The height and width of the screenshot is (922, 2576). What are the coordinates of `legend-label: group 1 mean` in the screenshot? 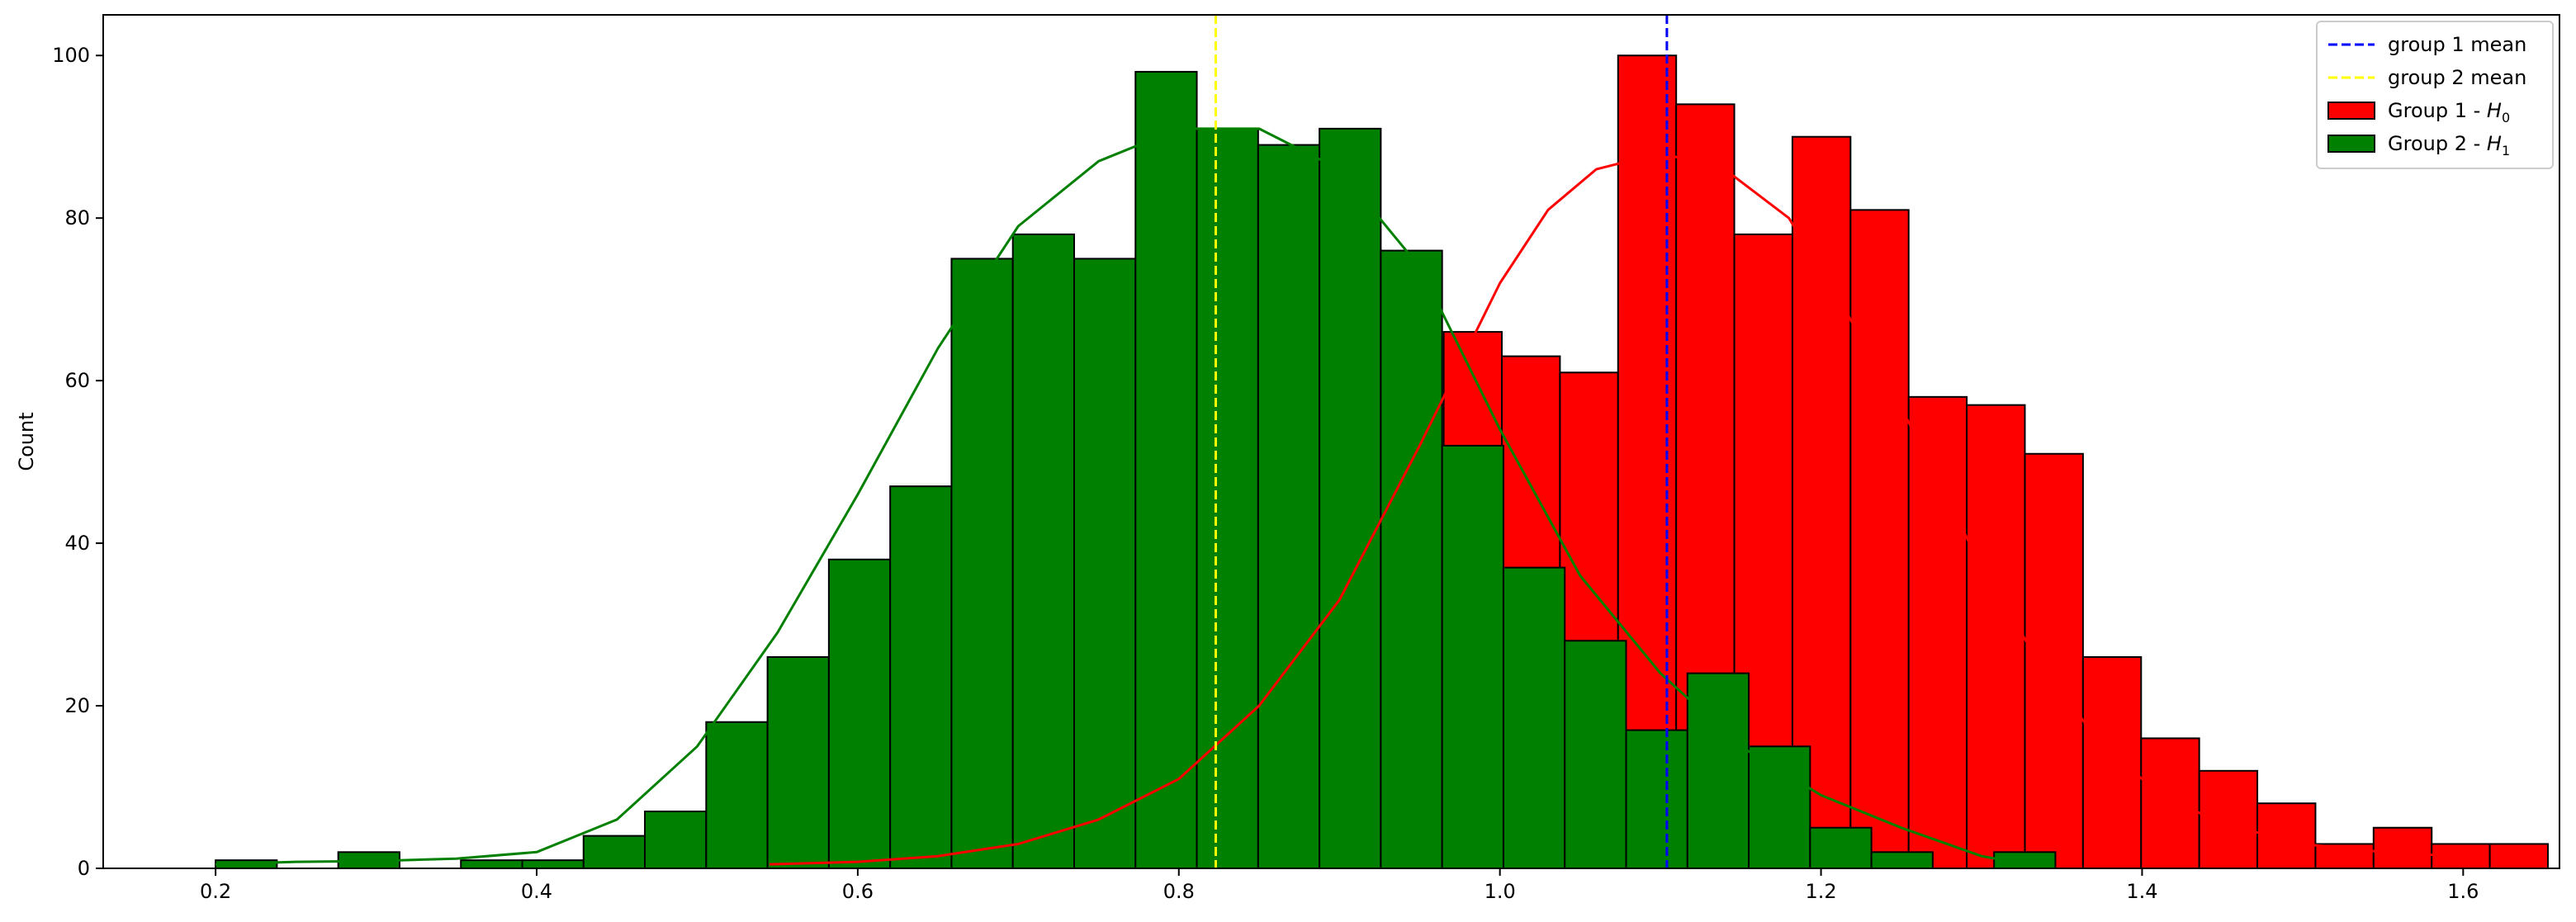 It's located at (2457, 44).